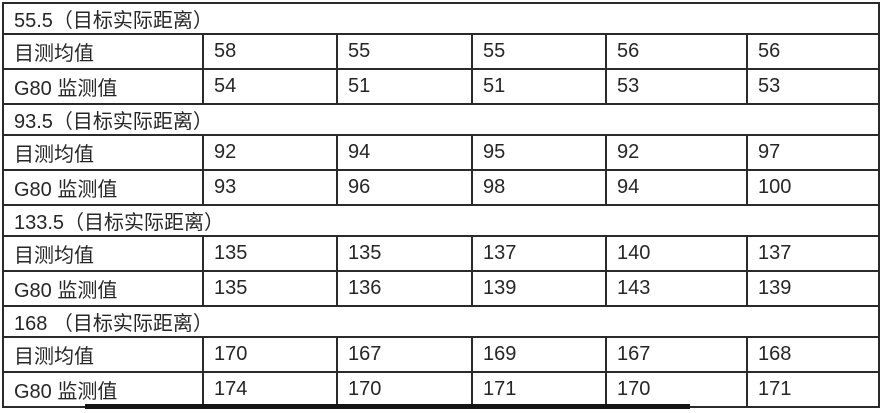 The image size is (880, 413). I want to click on table-row: G80 监测值 174 170 171 170 171, so click(441, 389).